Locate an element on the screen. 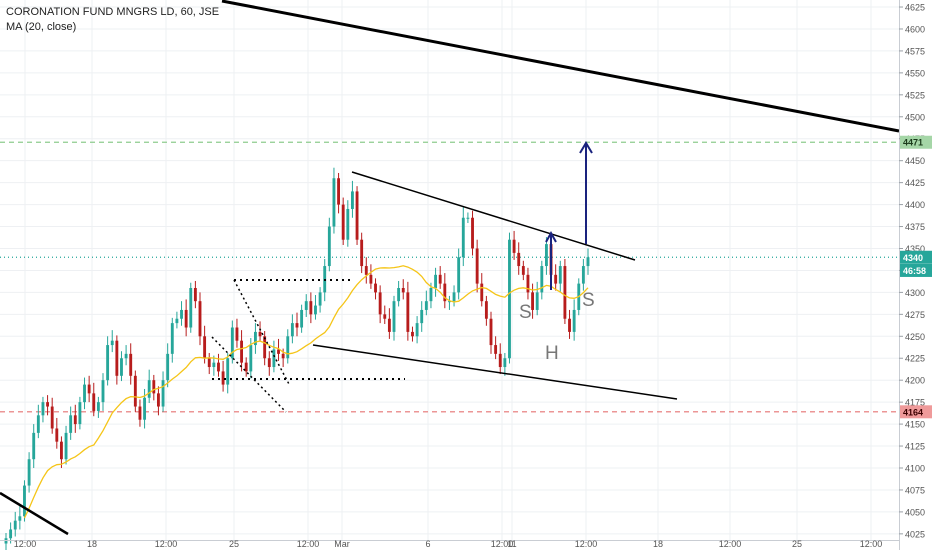  wedge-lower-line is located at coordinates (495, 372).